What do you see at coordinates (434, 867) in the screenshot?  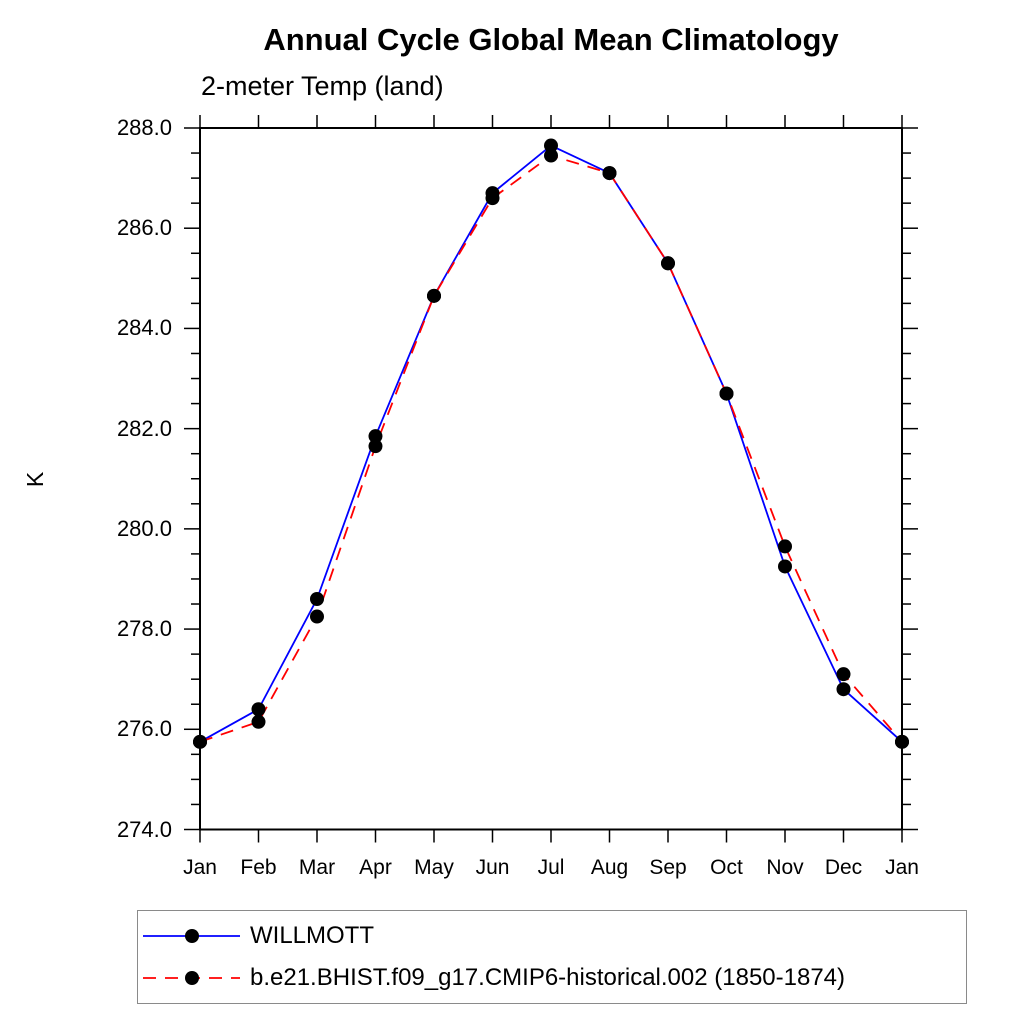 I see `x-tick-label: May` at bounding box center [434, 867].